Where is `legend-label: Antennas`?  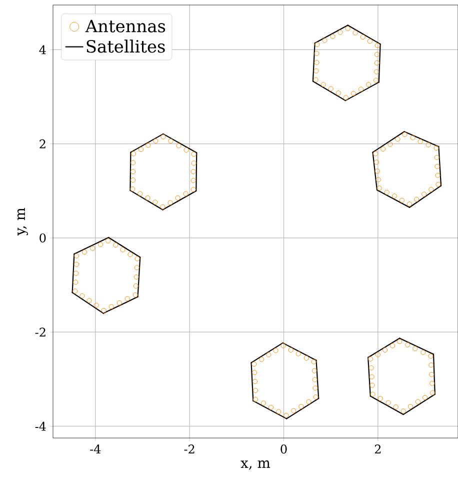
legend-label: Antennas is located at coordinates (125, 26).